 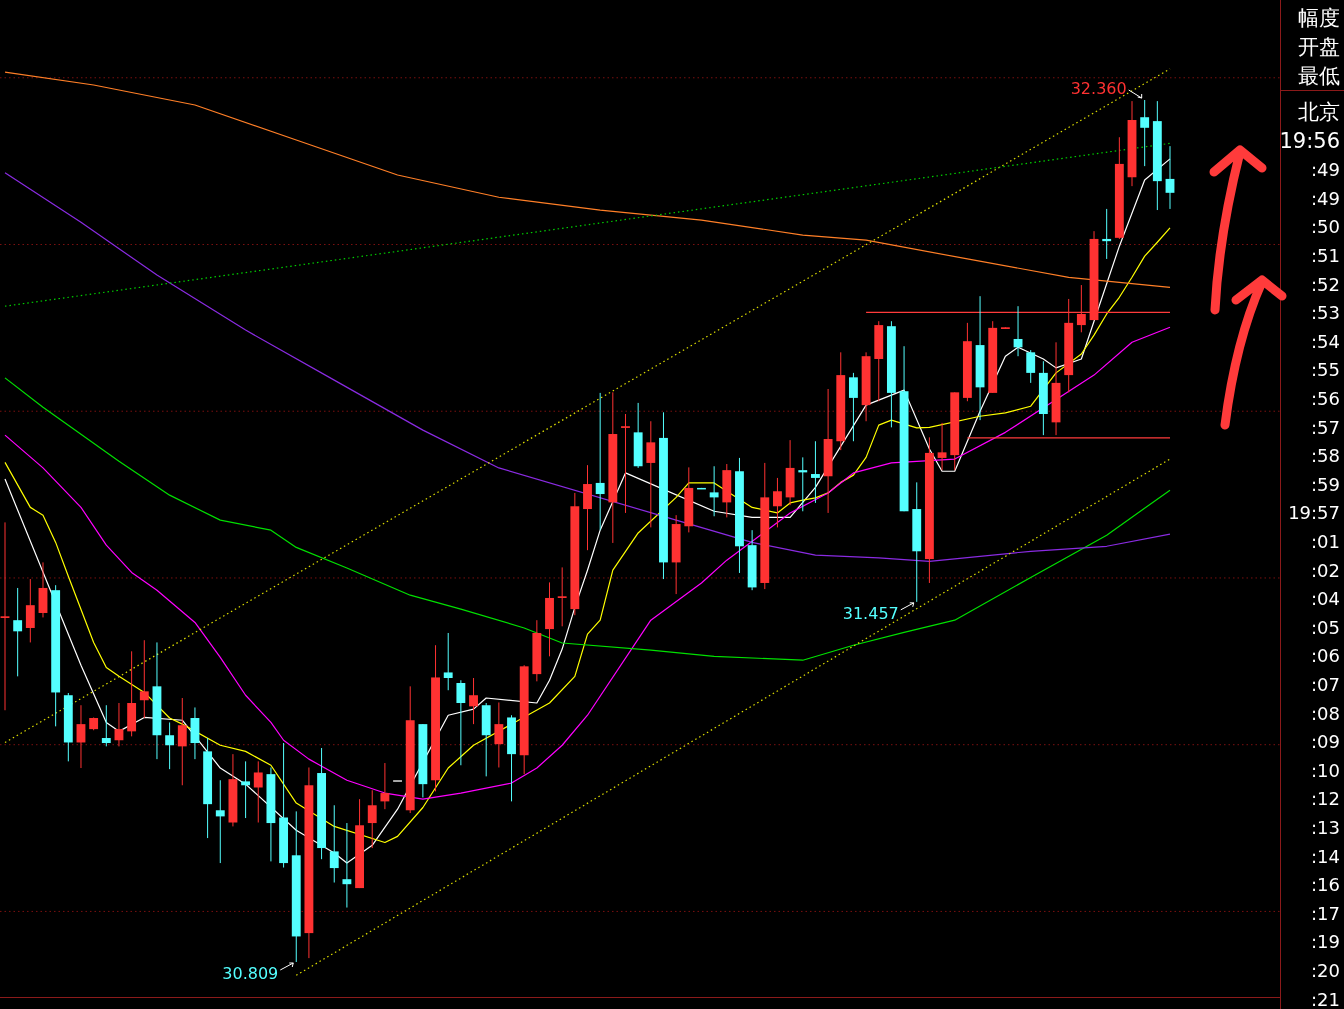 I want to click on text: 19:57, so click(x=1314, y=513).